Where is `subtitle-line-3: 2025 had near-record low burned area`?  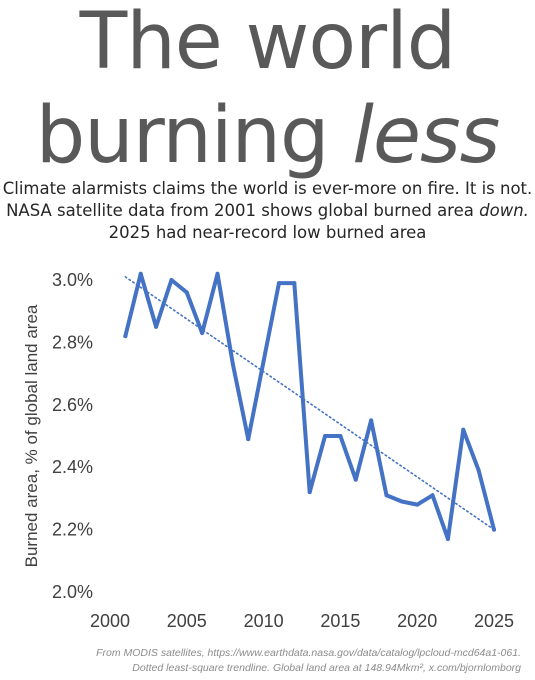
subtitle-line-3: 2025 had near-record low burned area is located at coordinates (267, 232).